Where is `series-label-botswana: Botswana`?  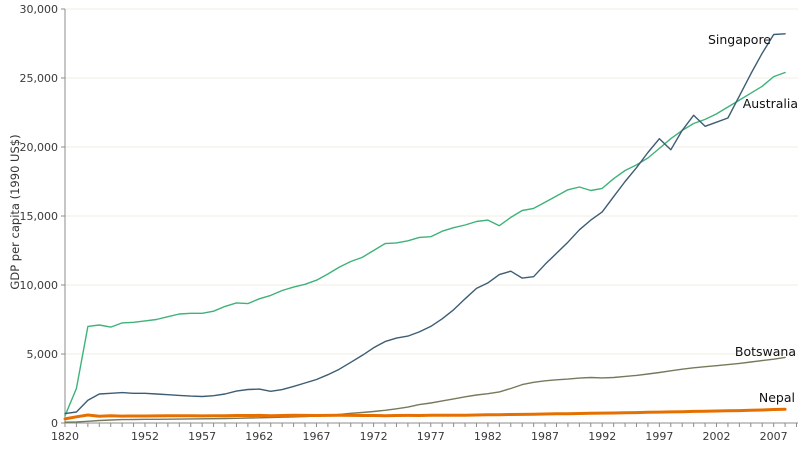 series-label-botswana: Botswana is located at coordinates (765, 351).